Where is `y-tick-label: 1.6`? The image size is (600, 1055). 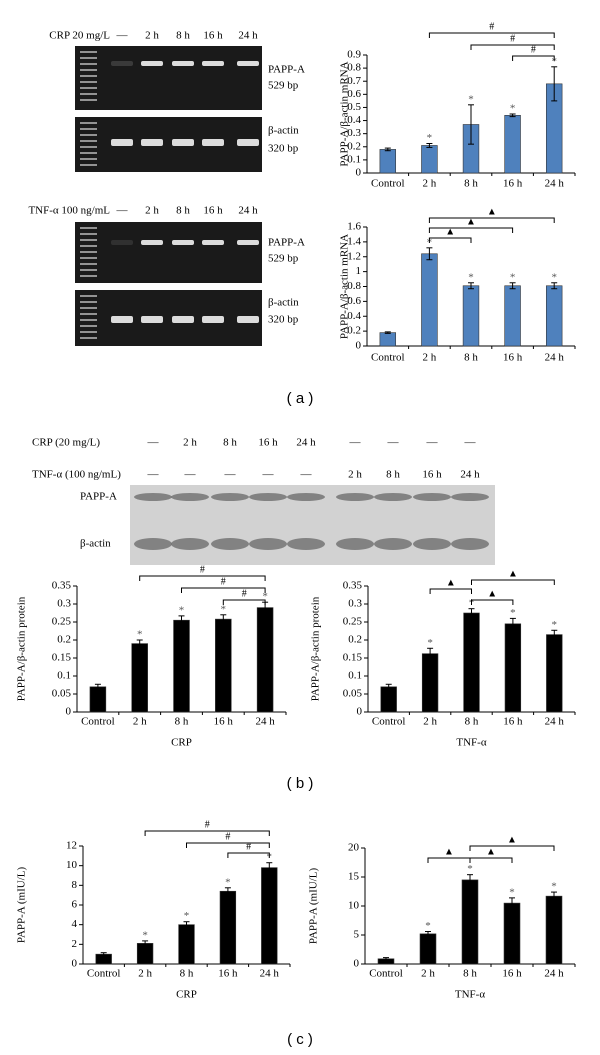
y-tick-label: 1.6 is located at coordinates (354, 227).